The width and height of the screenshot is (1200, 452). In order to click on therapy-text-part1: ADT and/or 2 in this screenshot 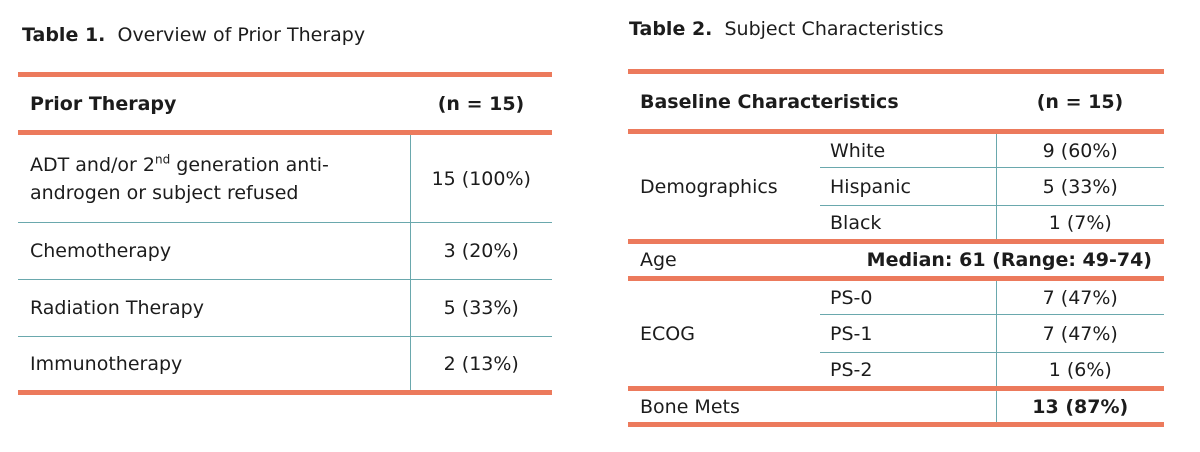, I will do `click(92, 164)`.